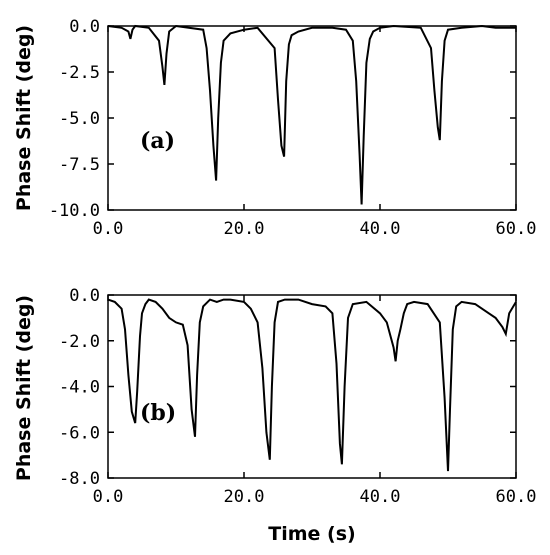 This screenshot has height=555, width=550. What do you see at coordinates (516, 229) in the screenshot?
I see `chart-a-x-tick-label: 60.0` at bounding box center [516, 229].